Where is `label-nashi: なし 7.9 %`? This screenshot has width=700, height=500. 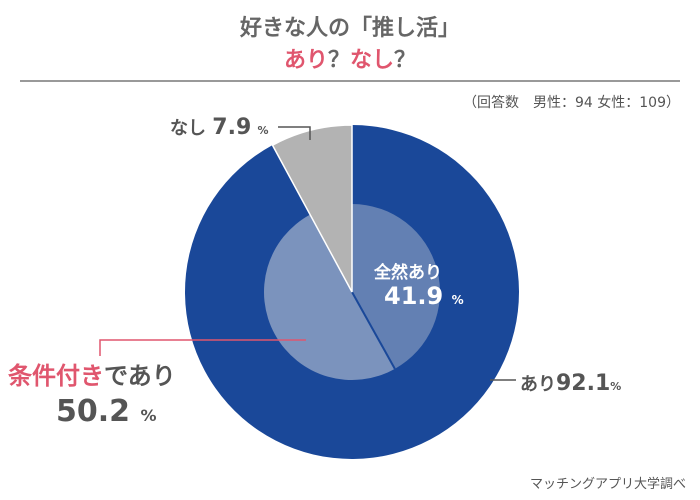
label-nashi: なし 7.9 % is located at coordinates (219, 127).